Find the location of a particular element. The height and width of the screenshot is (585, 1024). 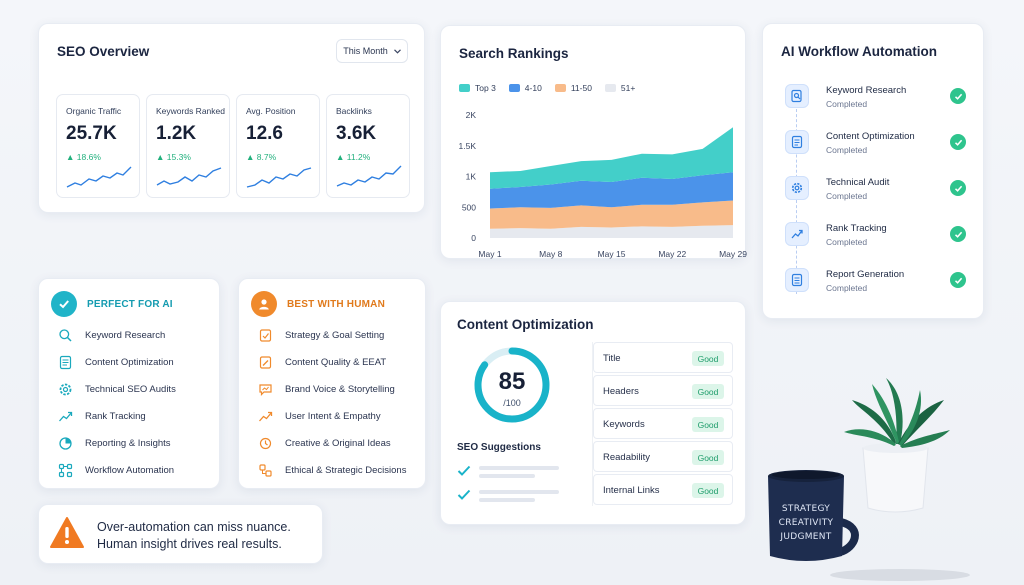

workflow-step-name: Report Generation is located at coordinates (865, 274).